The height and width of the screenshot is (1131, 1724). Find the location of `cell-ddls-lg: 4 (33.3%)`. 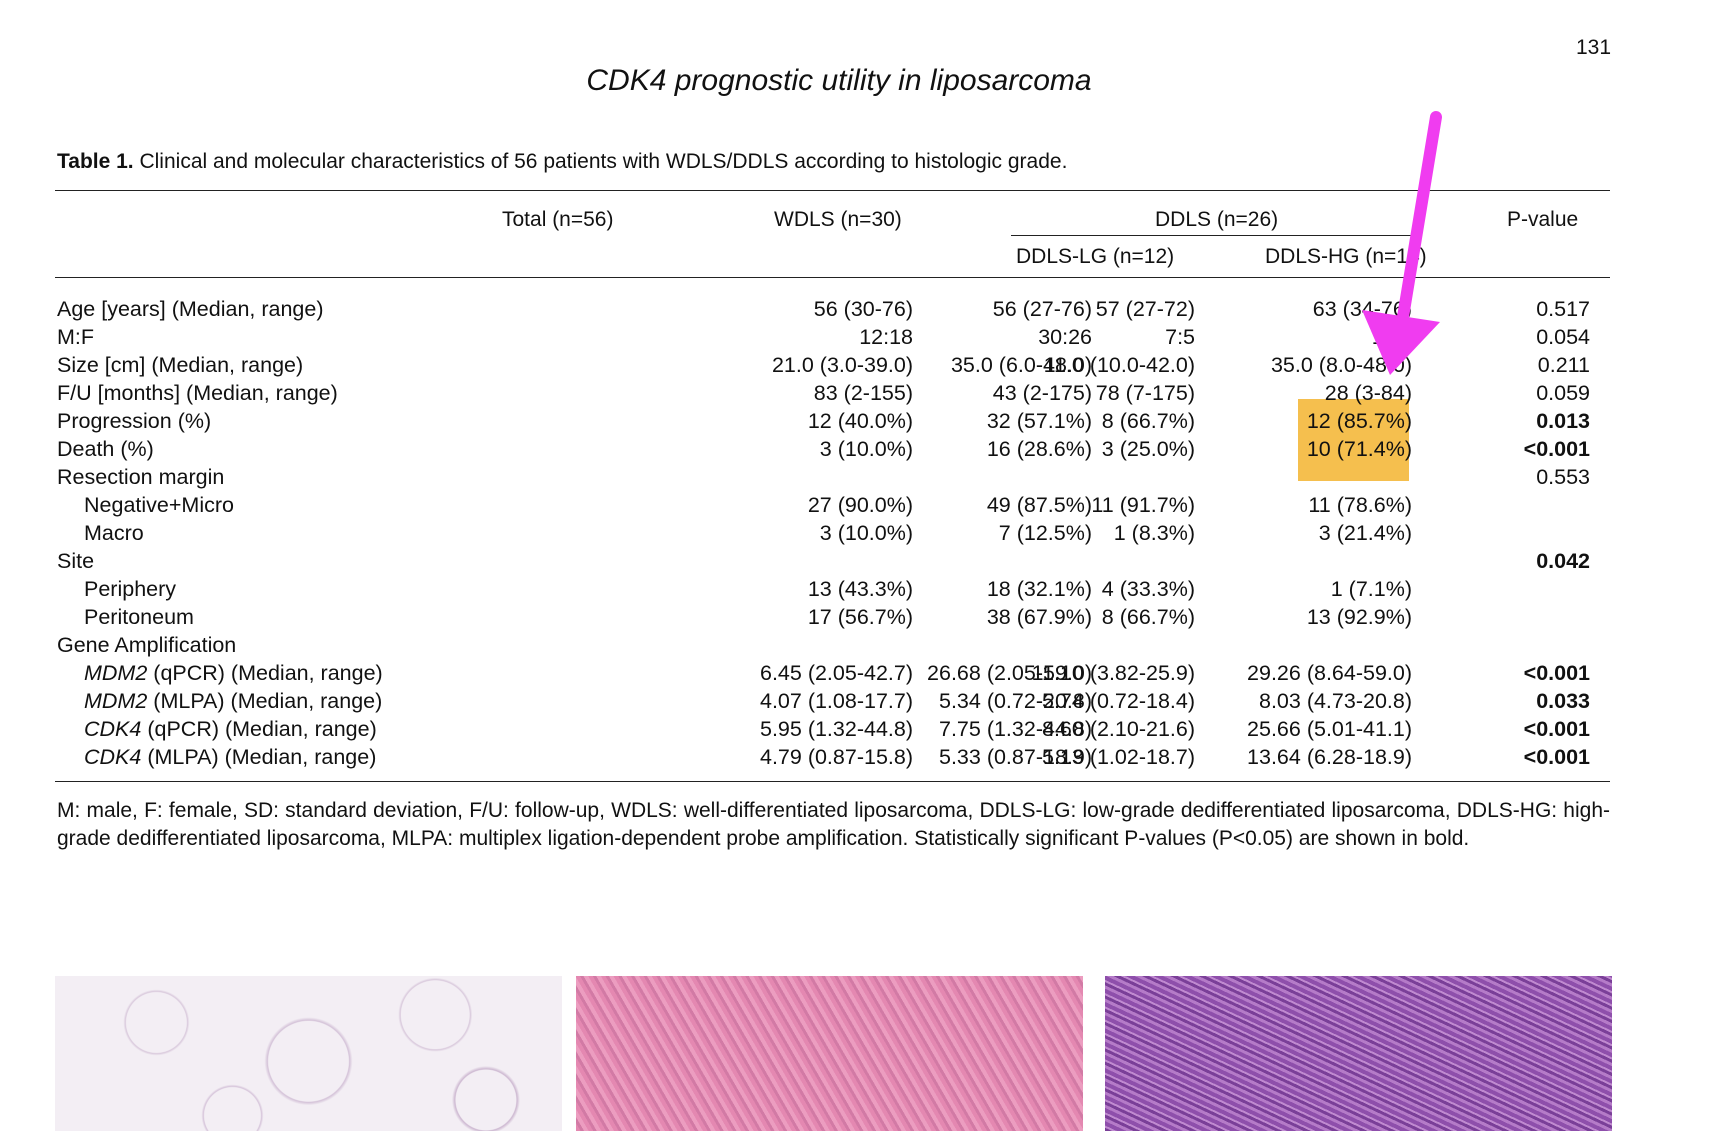

cell-ddls-lg: 4 (33.3%) is located at coordinates (1148, 589).